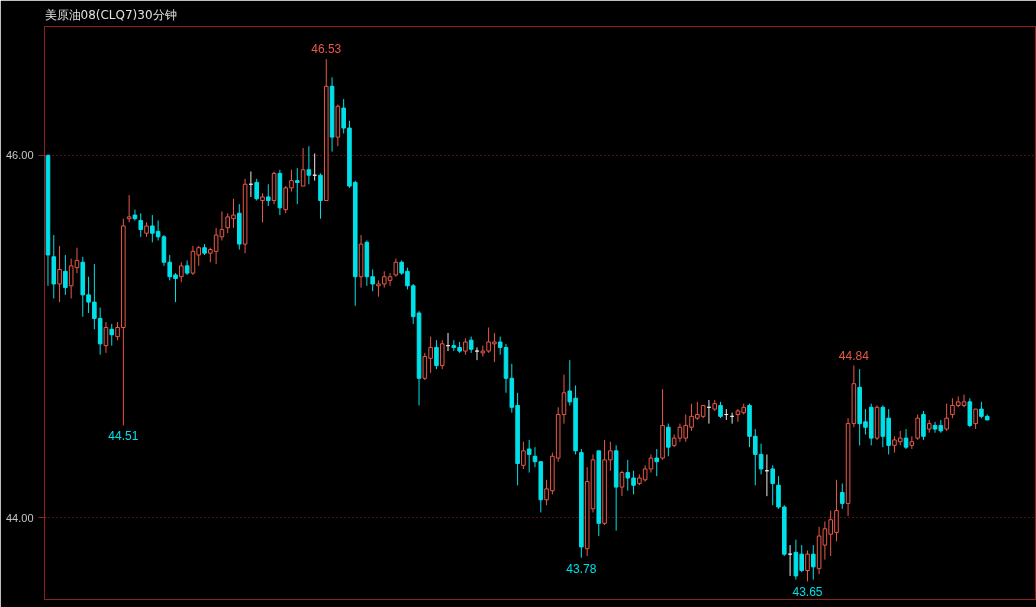 Image resolution: width=1036 pixels, height=607 pixels. I want to click on annotation: 43.78, so click(581, 568).